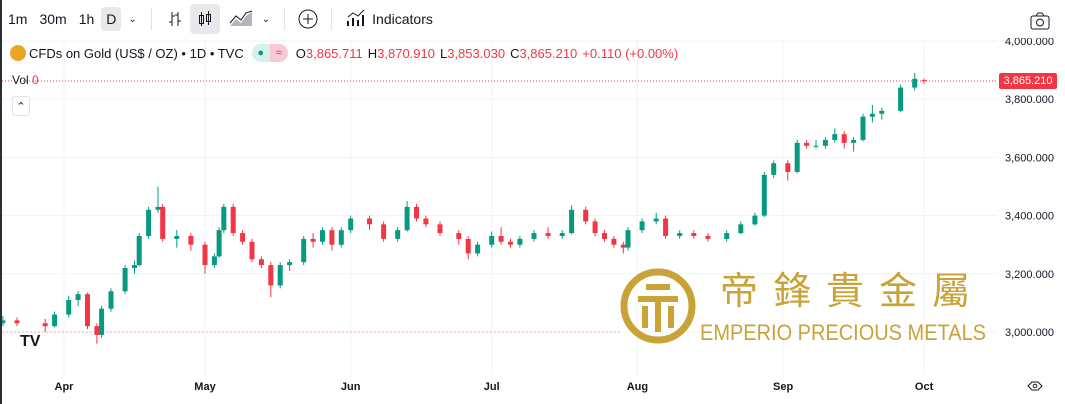  I want to click on volume-legend: Vol 0, so click(25, 80).